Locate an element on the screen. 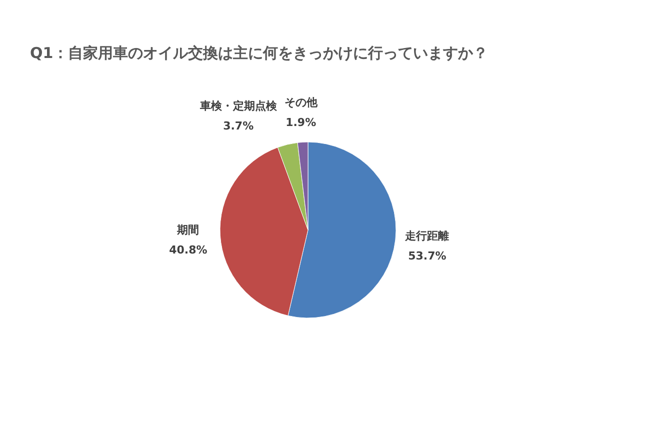  chart-title: Q1：自家用車のオイル交換は主に何をきっかけに行っていますか？ is located at coordinates (259, 53).